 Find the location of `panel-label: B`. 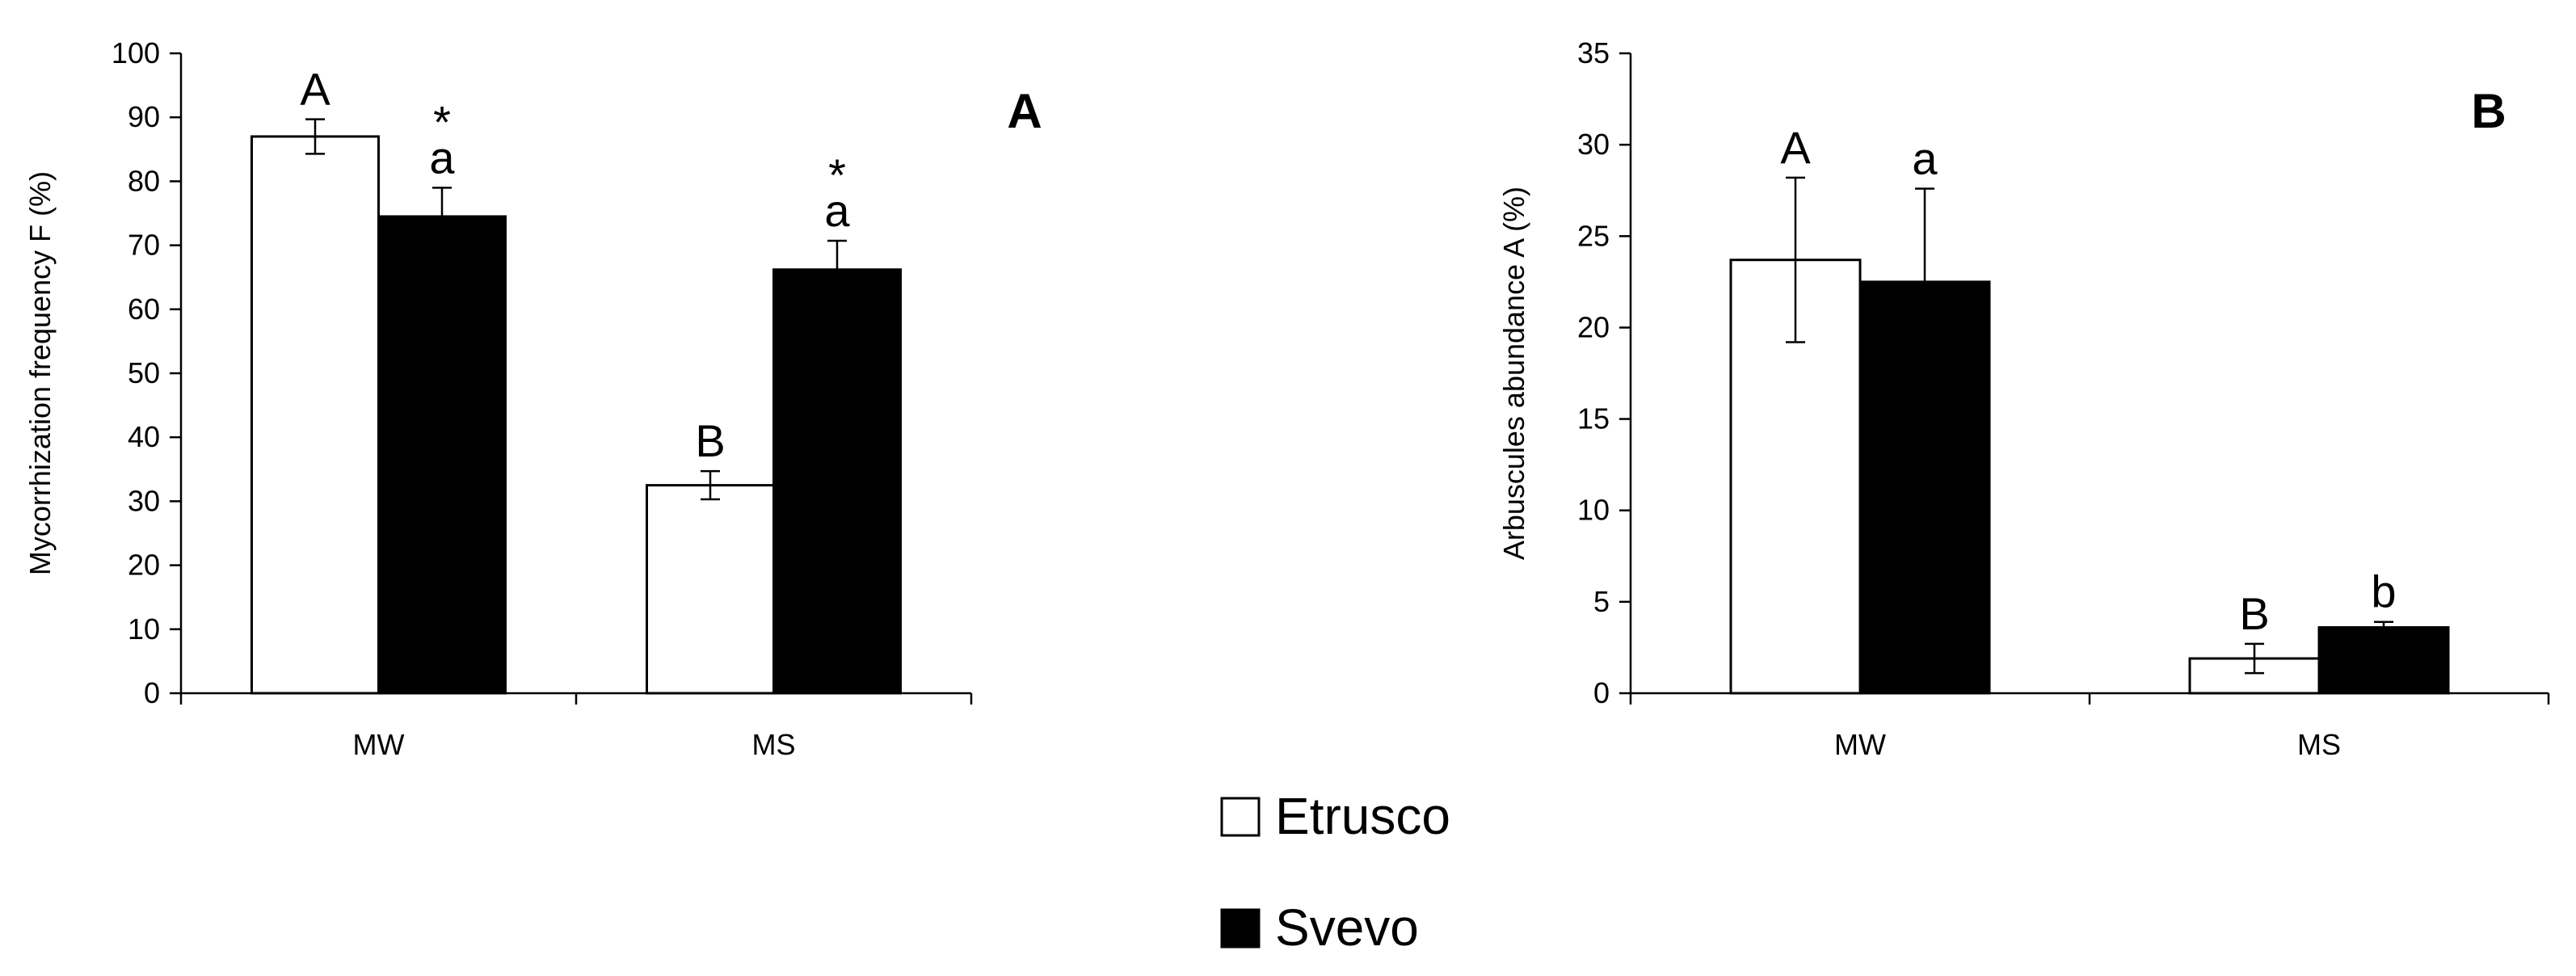

panel-label: B is located at coordinates (2488, 111).